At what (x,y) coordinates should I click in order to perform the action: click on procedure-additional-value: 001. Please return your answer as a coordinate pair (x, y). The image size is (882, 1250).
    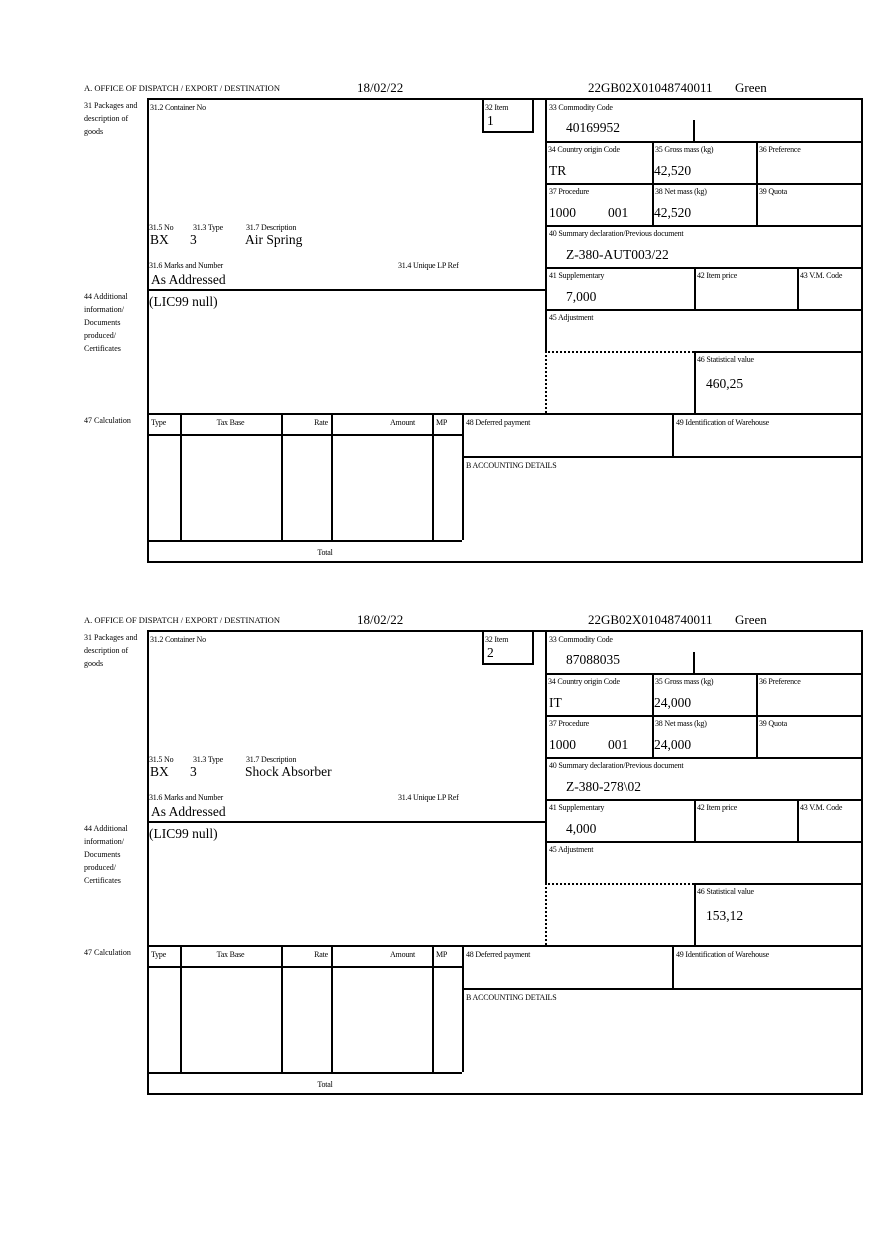
    Looking at the image, I should click on (618, 212).